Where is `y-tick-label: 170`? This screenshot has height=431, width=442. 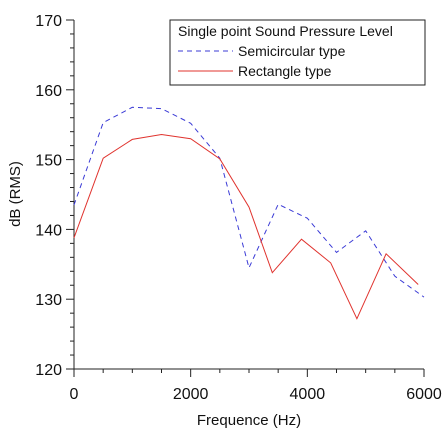 y-tick-label: 170 is located at coordinates (48, 21).